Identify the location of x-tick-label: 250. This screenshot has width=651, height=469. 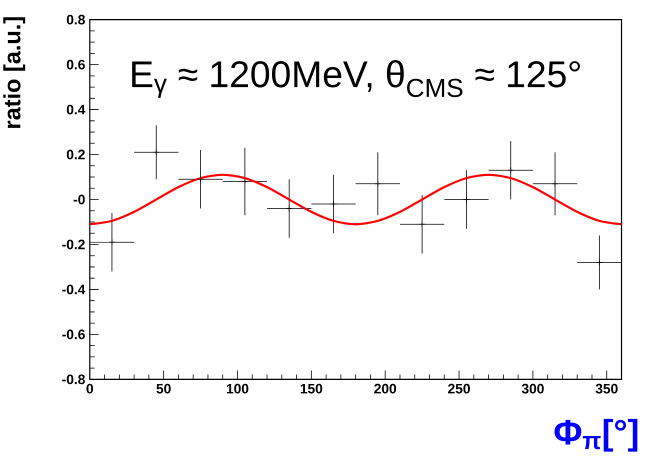
(459, 389).